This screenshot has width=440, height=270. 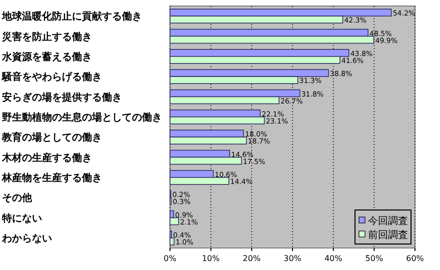 I want to click on legend-label: 今回調査, so click(x=388, y=221).